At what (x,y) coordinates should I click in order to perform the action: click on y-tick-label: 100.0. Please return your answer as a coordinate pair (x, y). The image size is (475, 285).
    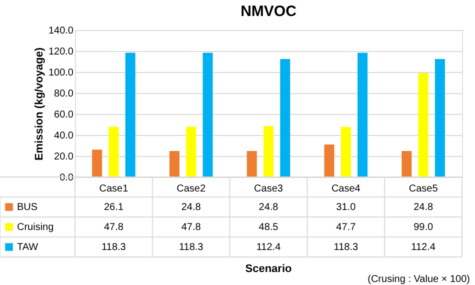
    Looking at the image, I should click on (61, 73).